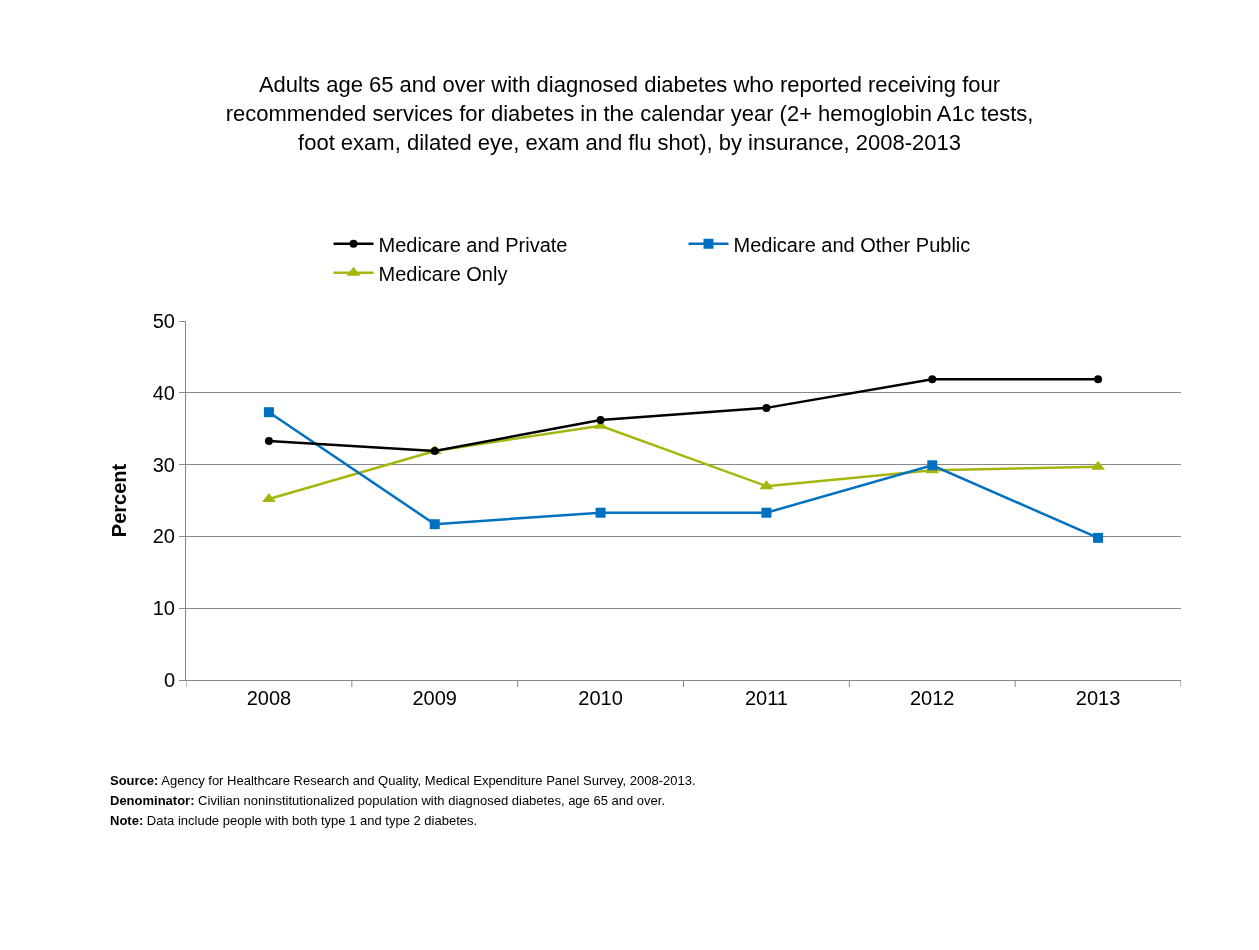 This screenshot has width=1259, height=950. What do you see at coordinates (163, 392) in the screenshot?
I see `y-tick-label: 40` at bounding box center [163, 392].